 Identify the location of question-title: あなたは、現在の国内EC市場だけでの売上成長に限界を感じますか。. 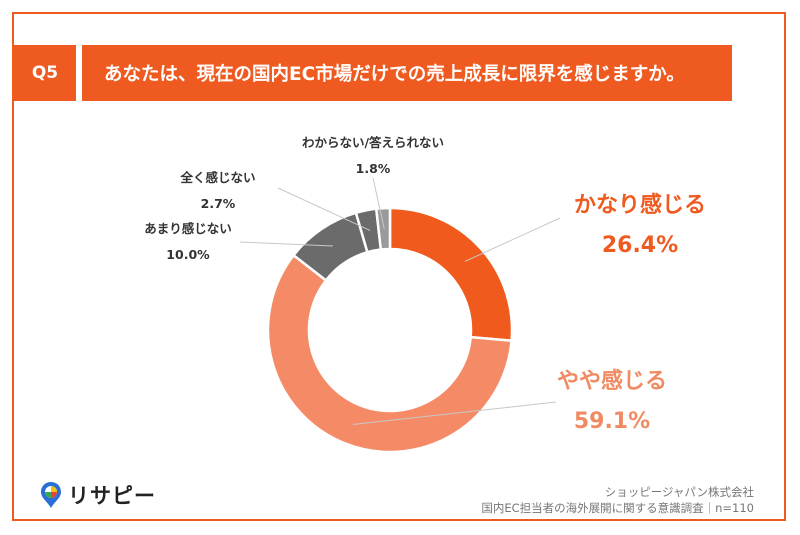
(407, 73).